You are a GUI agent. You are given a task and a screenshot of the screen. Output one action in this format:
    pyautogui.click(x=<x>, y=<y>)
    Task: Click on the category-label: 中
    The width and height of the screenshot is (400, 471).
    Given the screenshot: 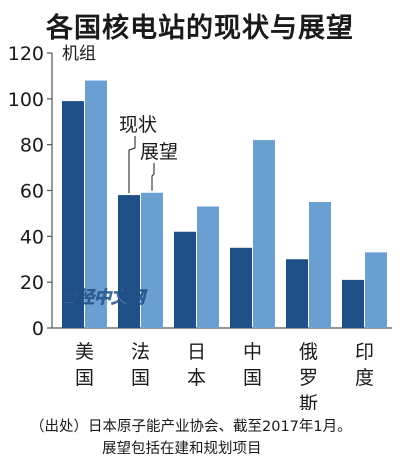 What is the action you would take?
    pyautogui.click(x=252, y=352)
    